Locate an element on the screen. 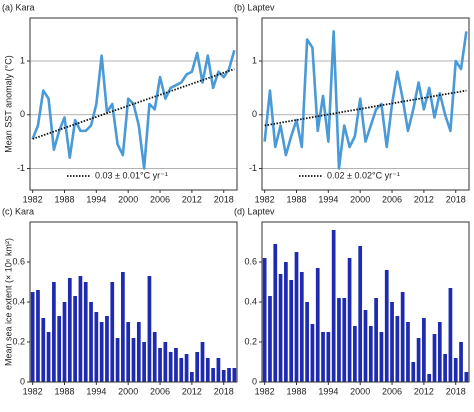  y-axis-label: Mean SST anomaly (°C) is located at coordinates (8, 103).